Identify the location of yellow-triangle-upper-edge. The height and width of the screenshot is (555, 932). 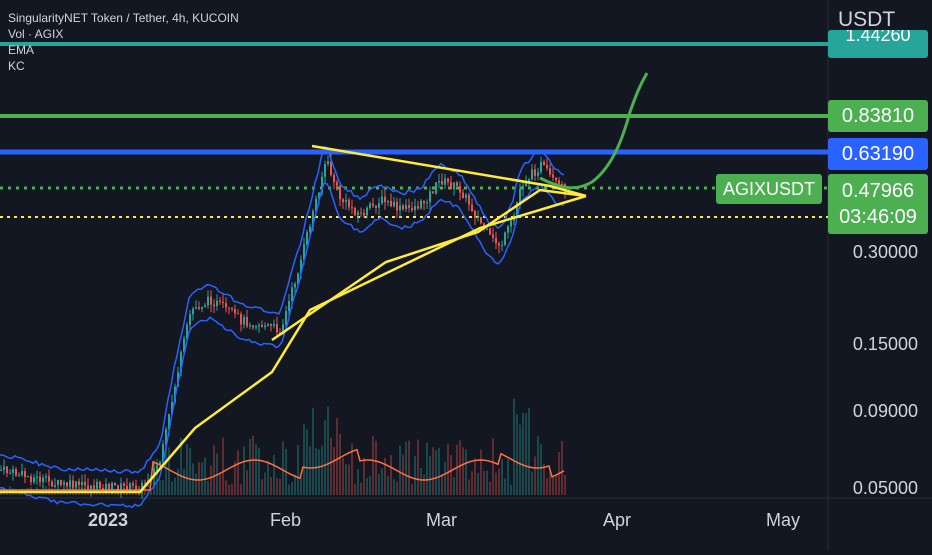
(449, 171).